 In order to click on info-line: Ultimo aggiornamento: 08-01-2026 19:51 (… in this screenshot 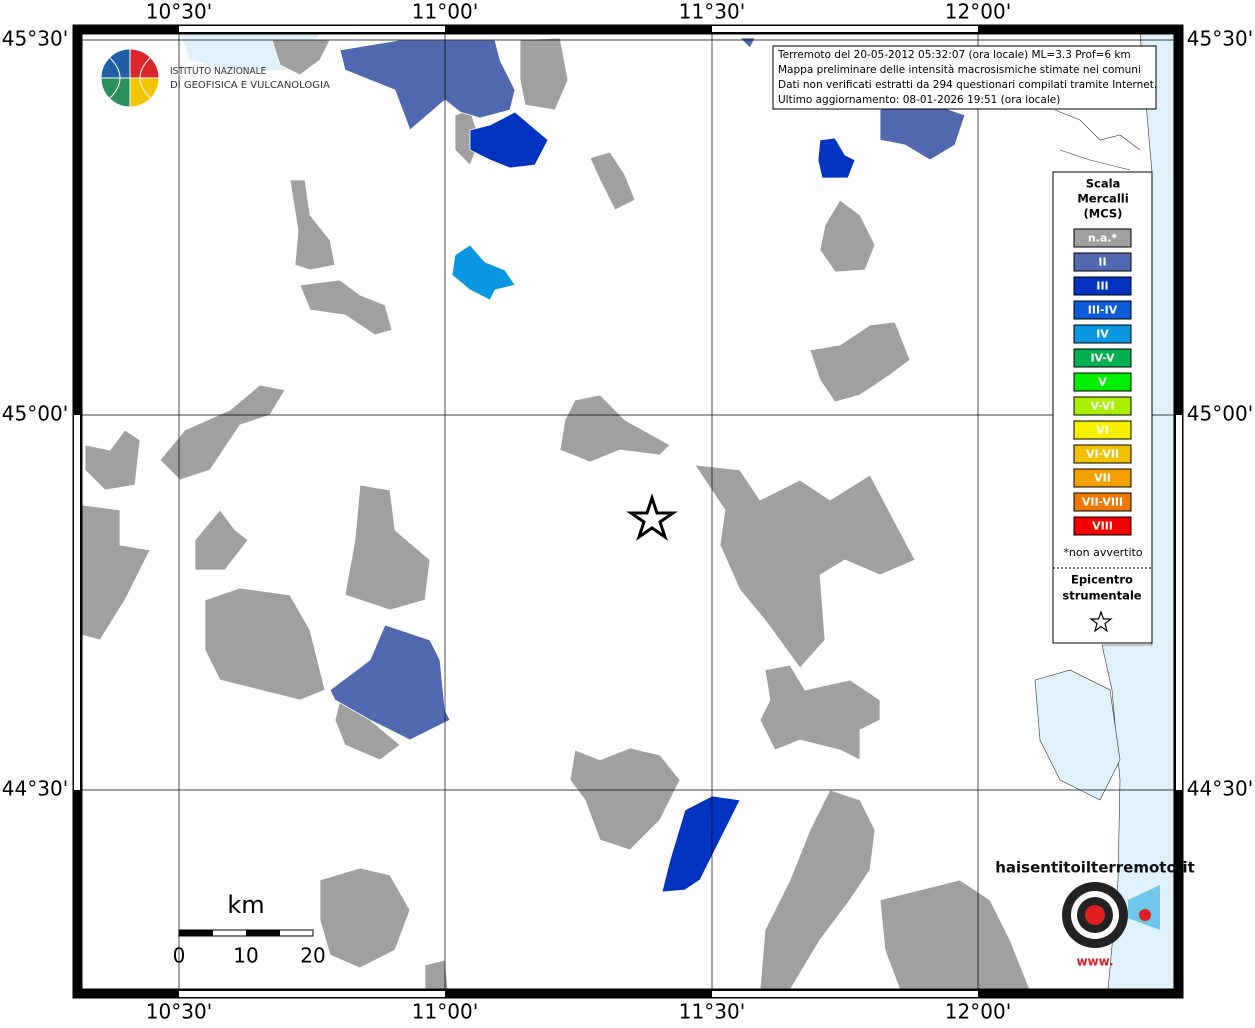, I will do `click(919, 100)`.